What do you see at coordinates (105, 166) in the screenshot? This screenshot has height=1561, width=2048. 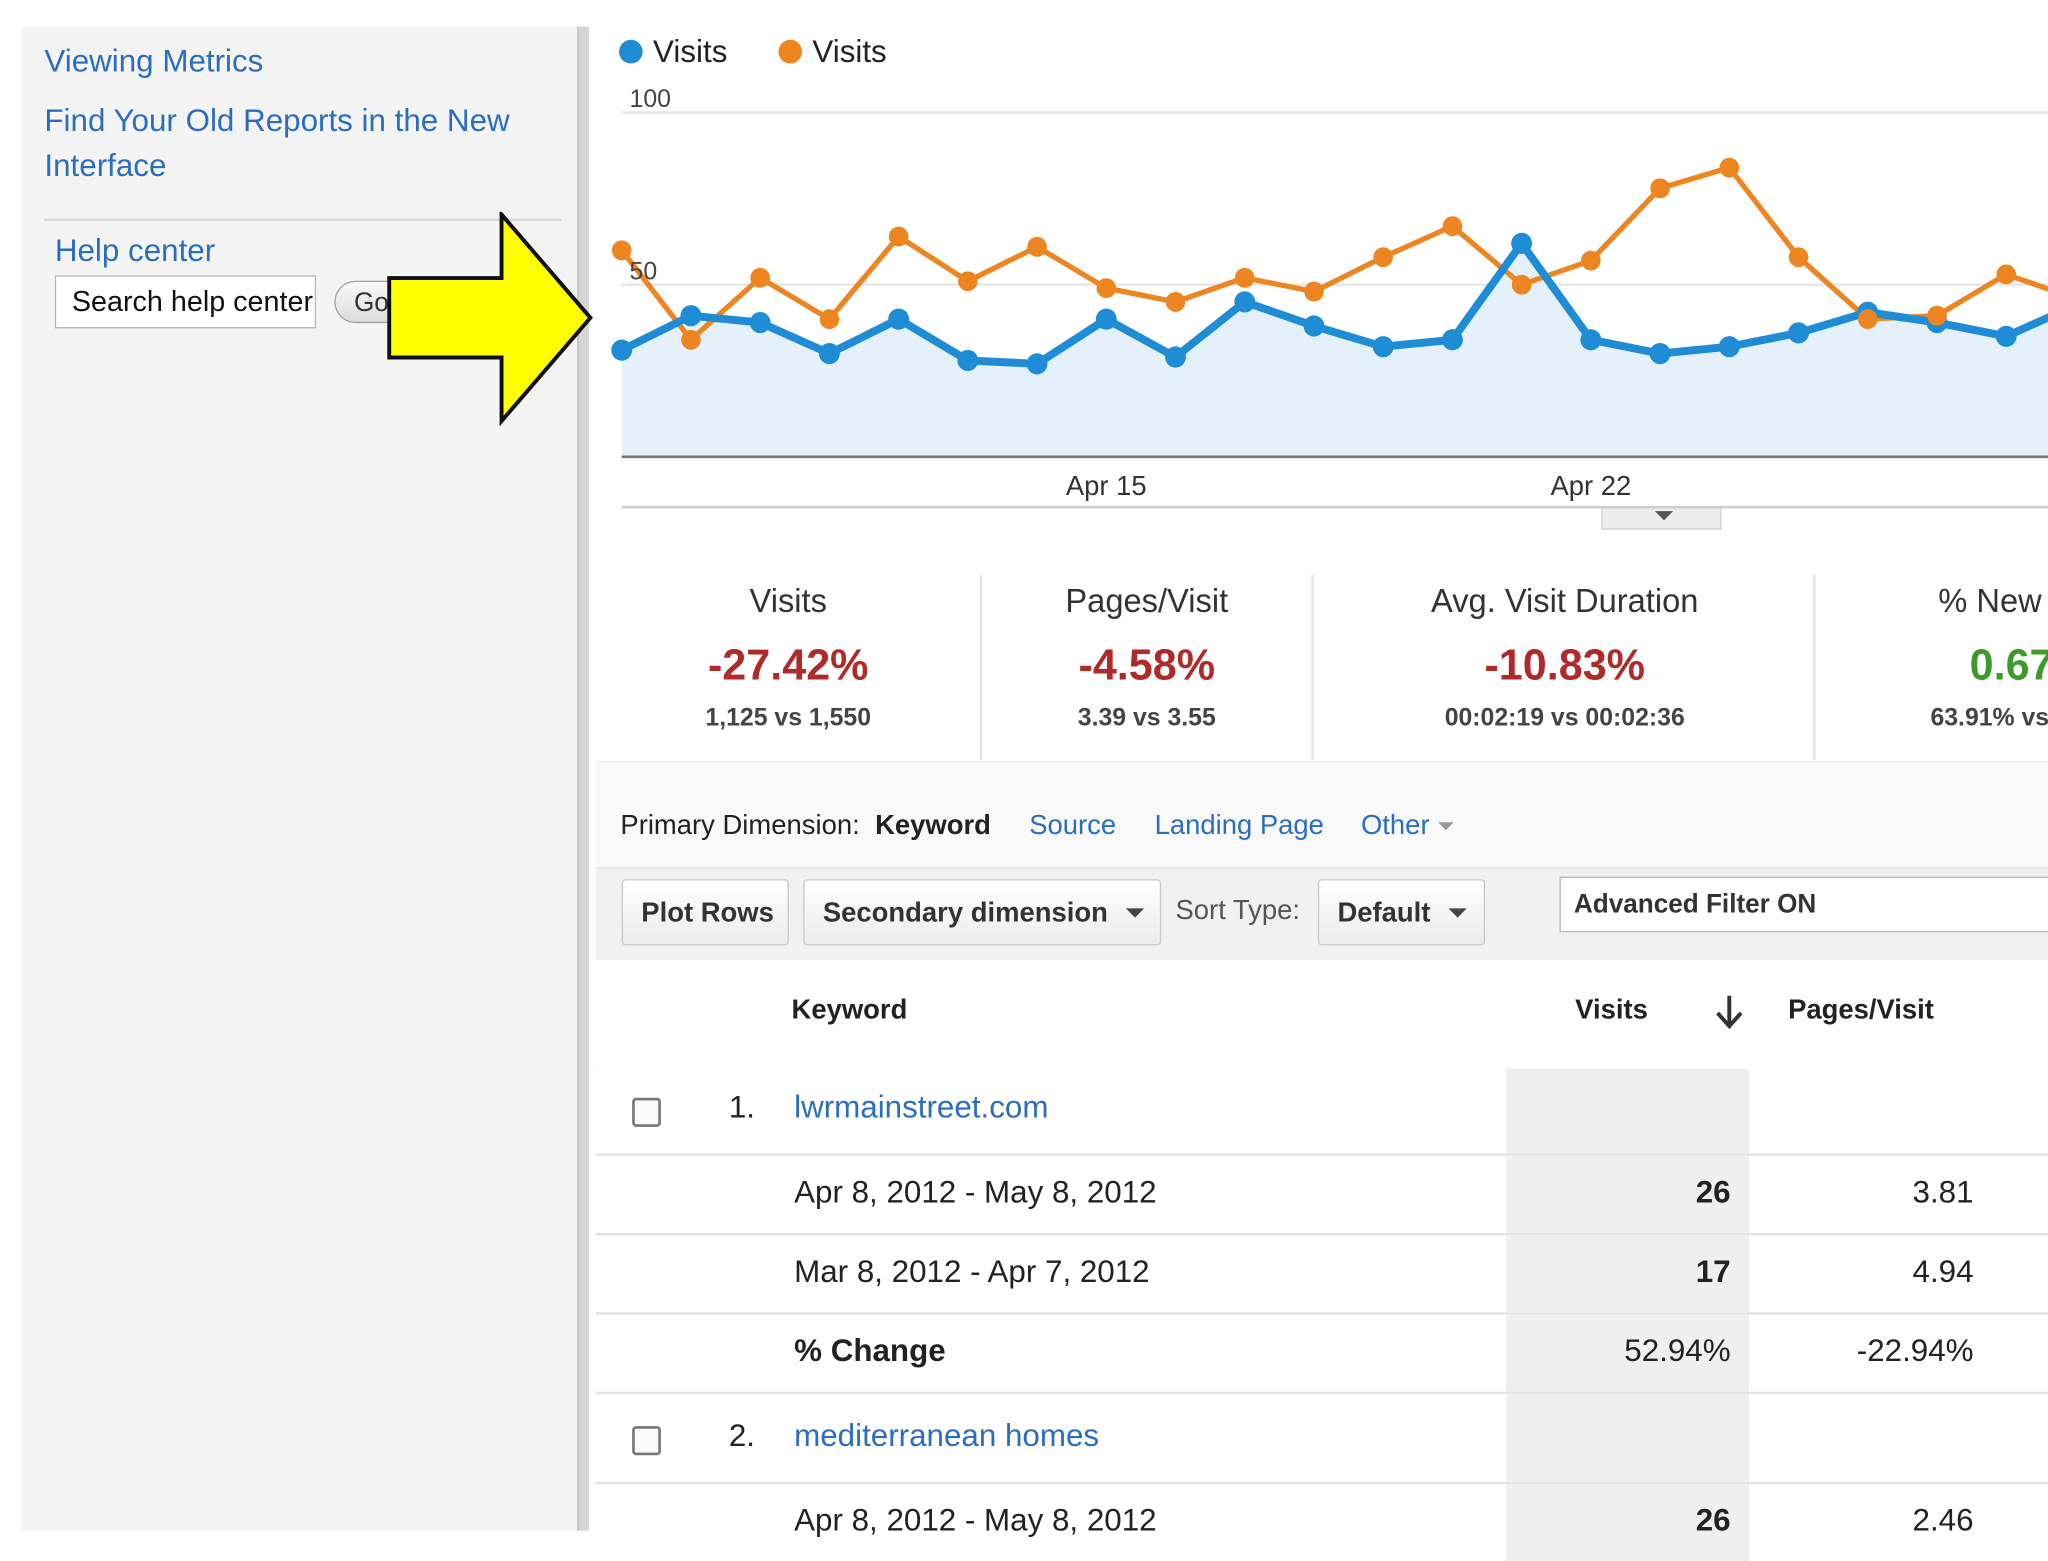 I see `link-find-old-reports-cont: Interface` at bounding box center [105, 166].